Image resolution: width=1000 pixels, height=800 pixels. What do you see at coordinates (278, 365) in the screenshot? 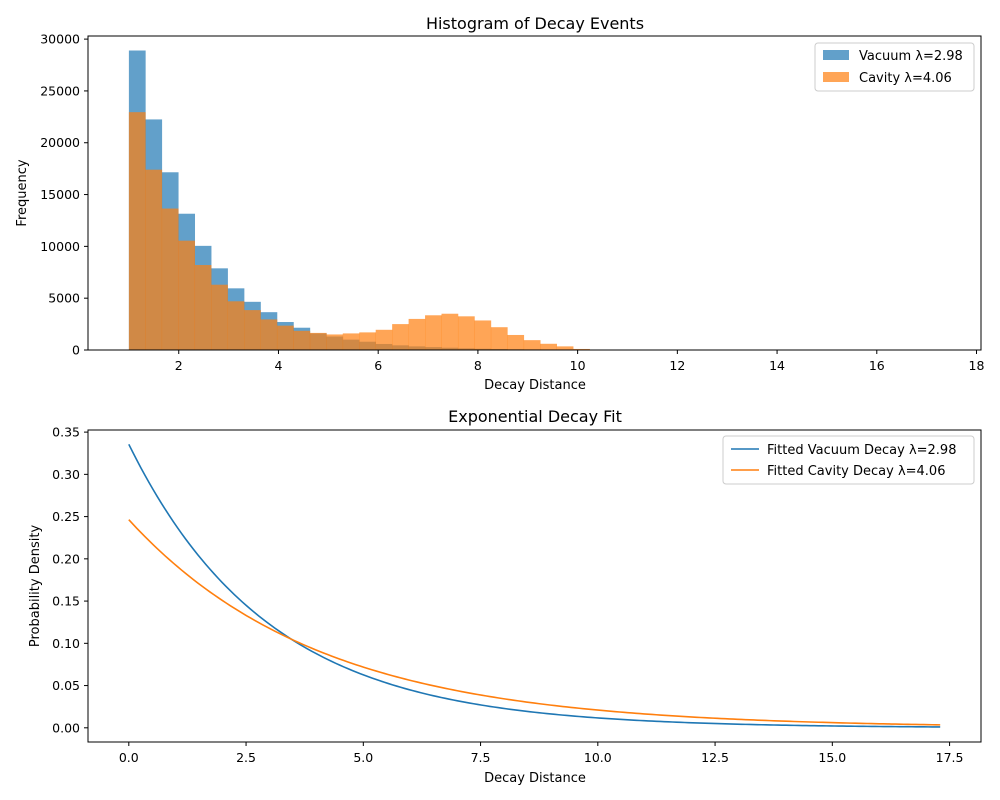
I see `x-tick-label: 4` at bounding box center [278, 365].